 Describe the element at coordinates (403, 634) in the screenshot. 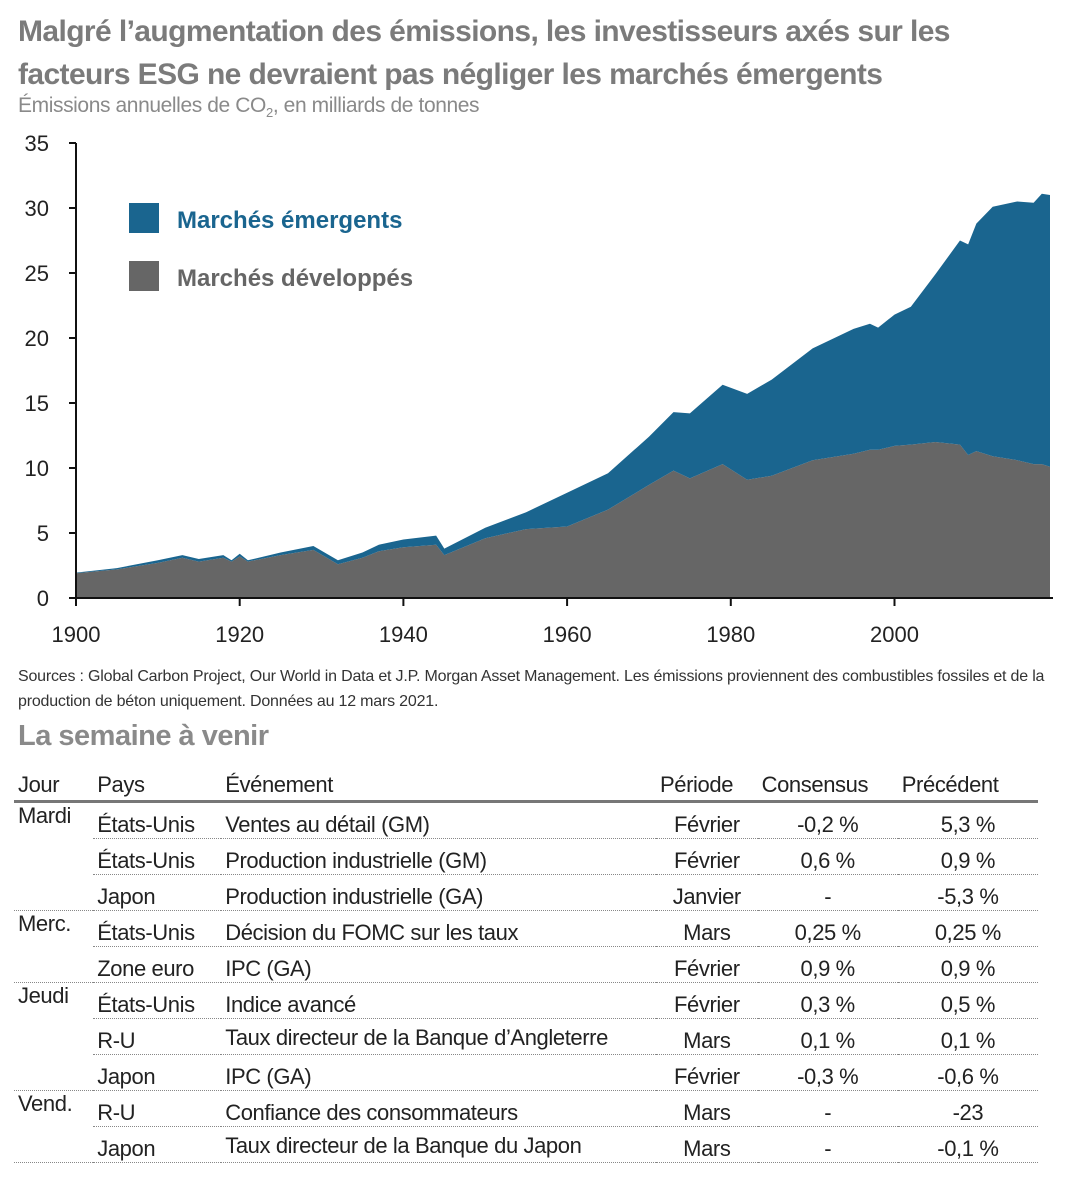

I see `x-tick-label: 1940` at that location.